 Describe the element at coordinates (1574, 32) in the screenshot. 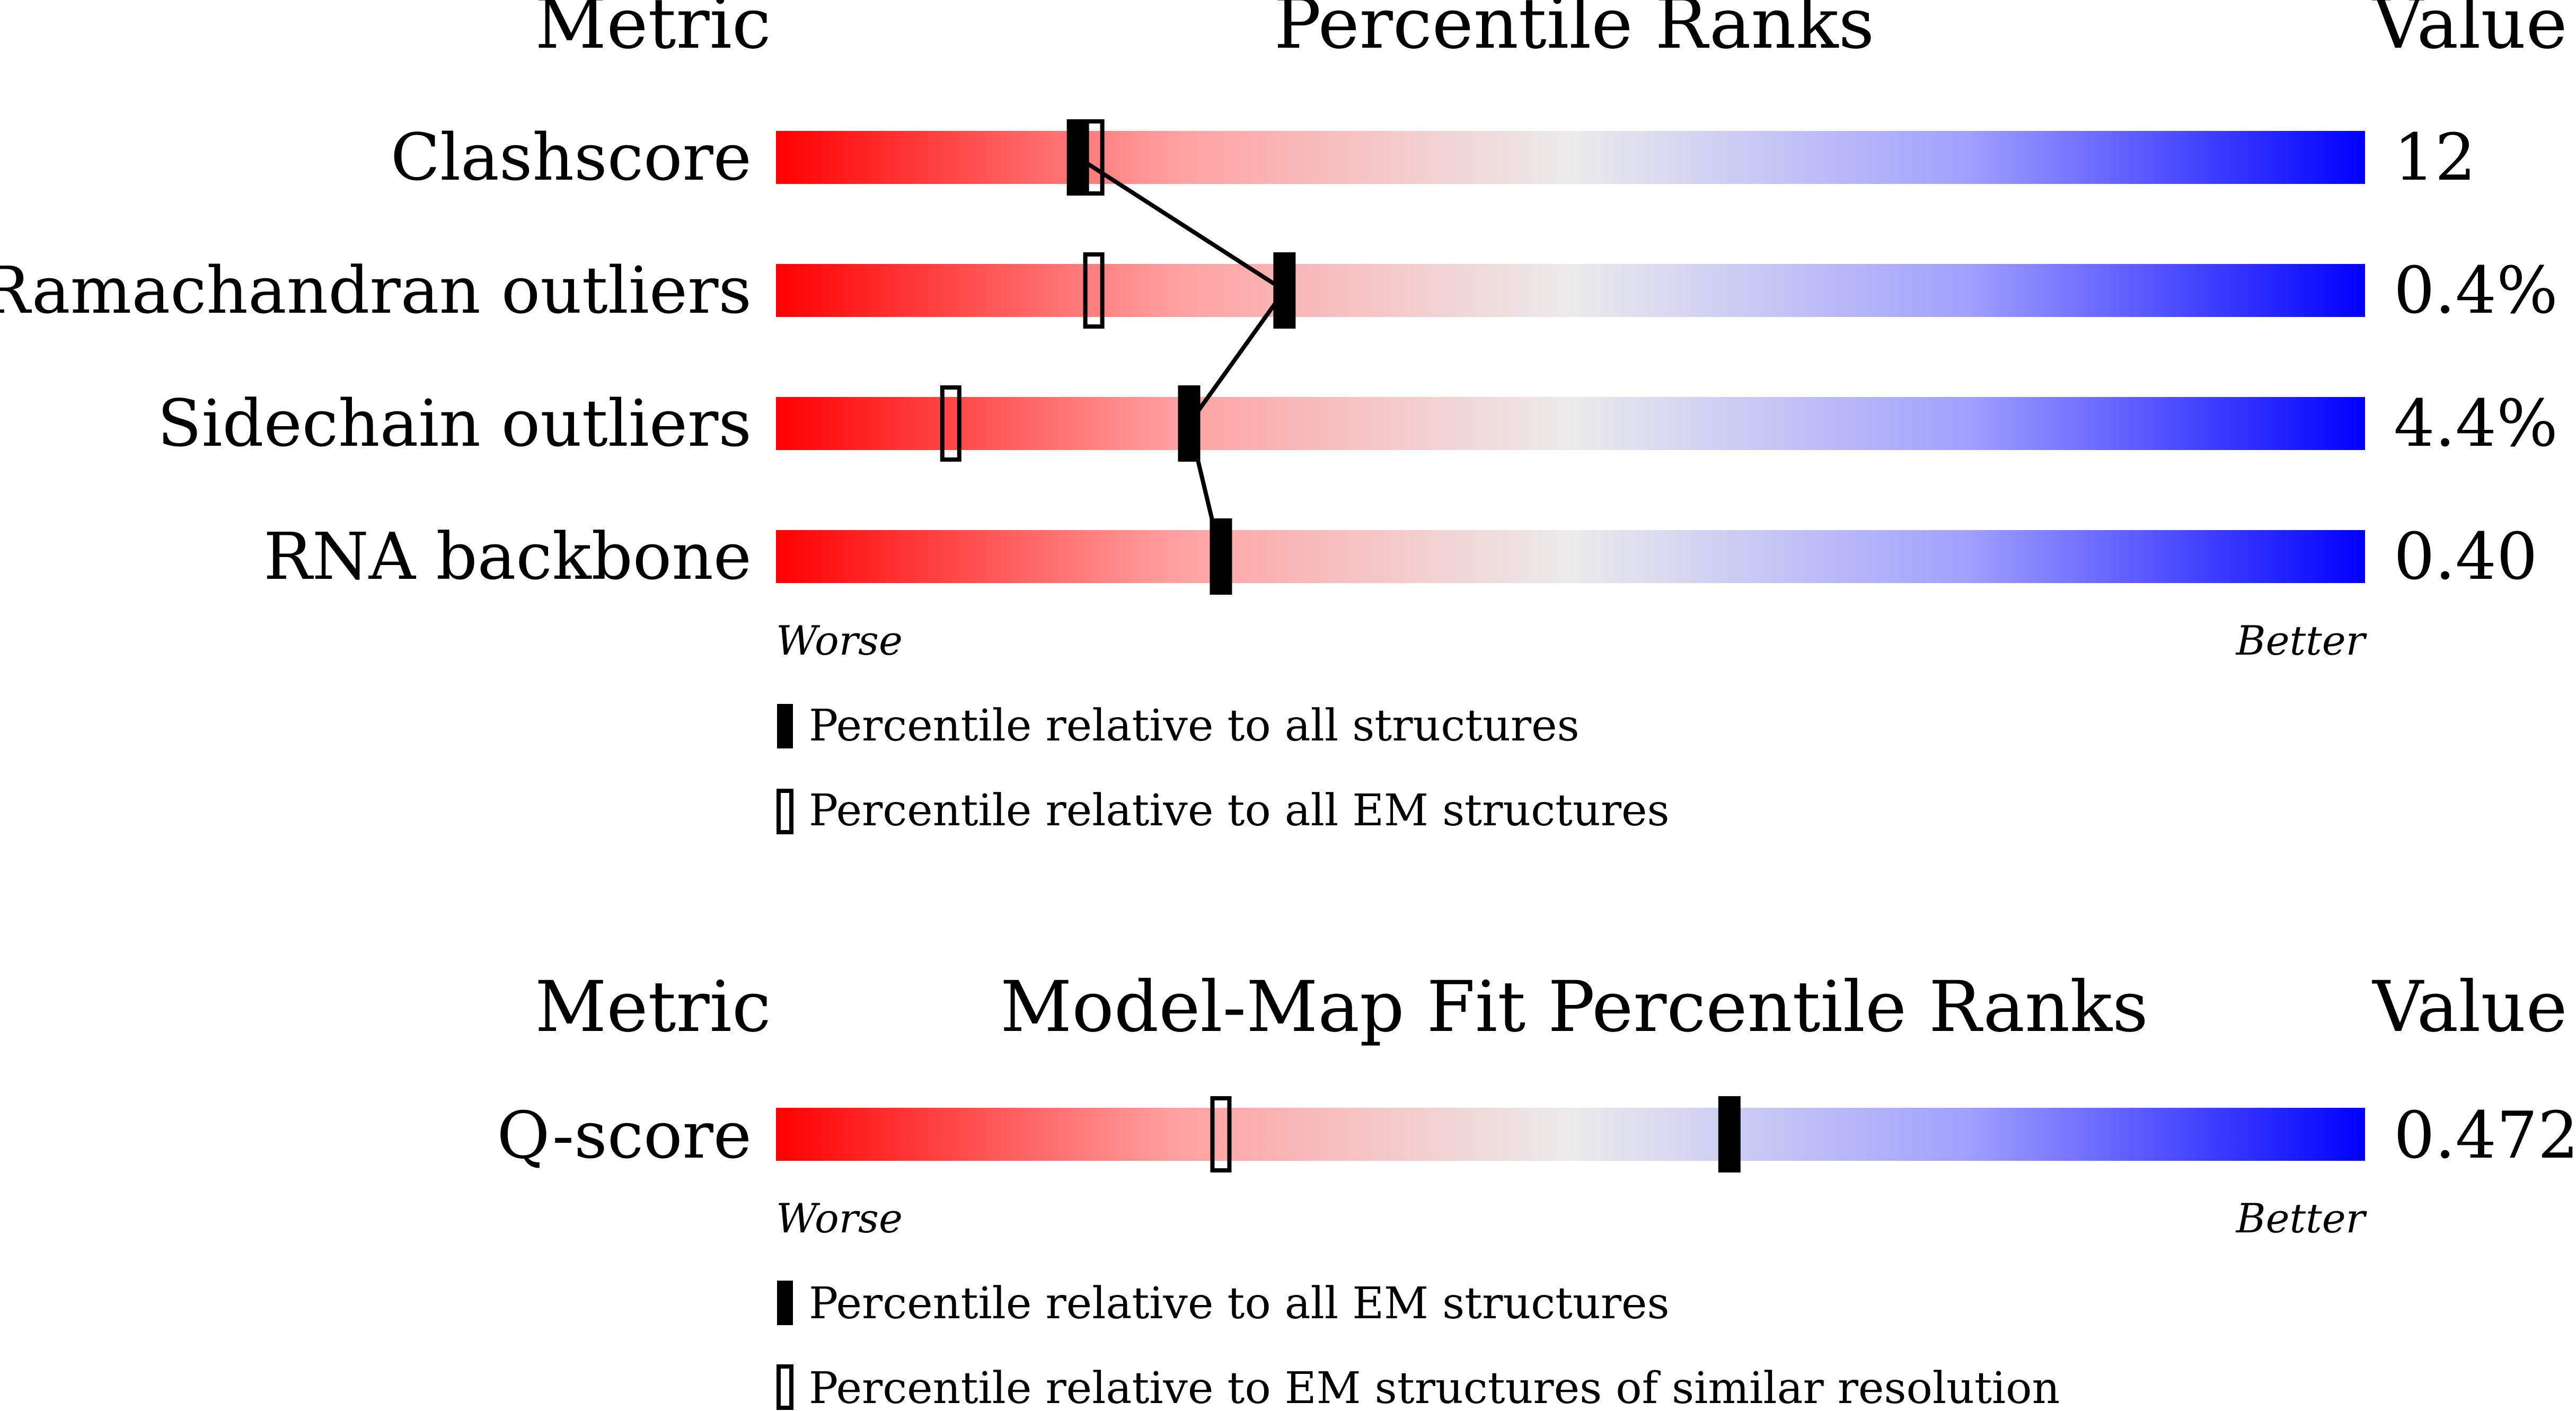

I see `chart-title: Percentile Ranks` at that location.